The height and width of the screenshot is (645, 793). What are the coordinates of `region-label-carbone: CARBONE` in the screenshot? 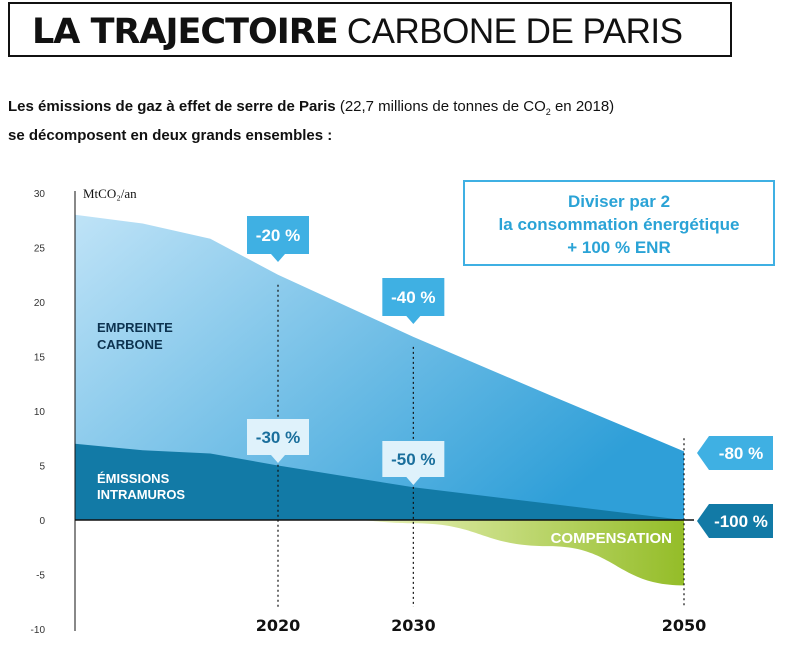 It's located at (130, 344).